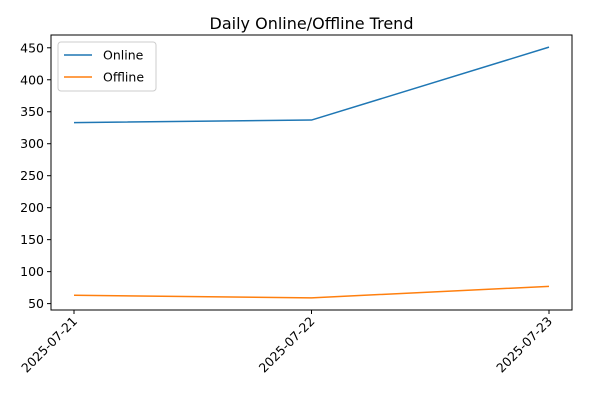  I want to click on chart-title: Daily Online/Offline Trend, so click(312, 23).